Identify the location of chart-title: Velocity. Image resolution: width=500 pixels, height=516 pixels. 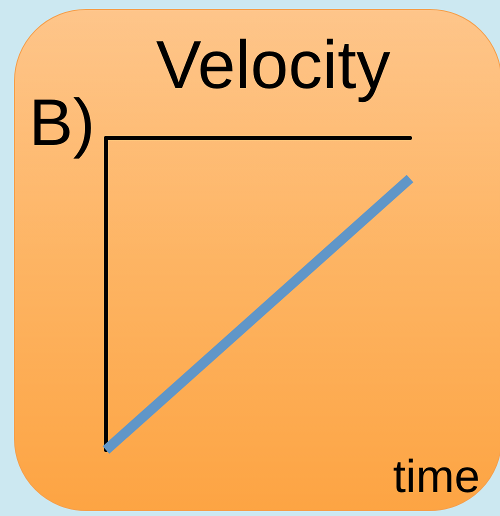
(273, 65).